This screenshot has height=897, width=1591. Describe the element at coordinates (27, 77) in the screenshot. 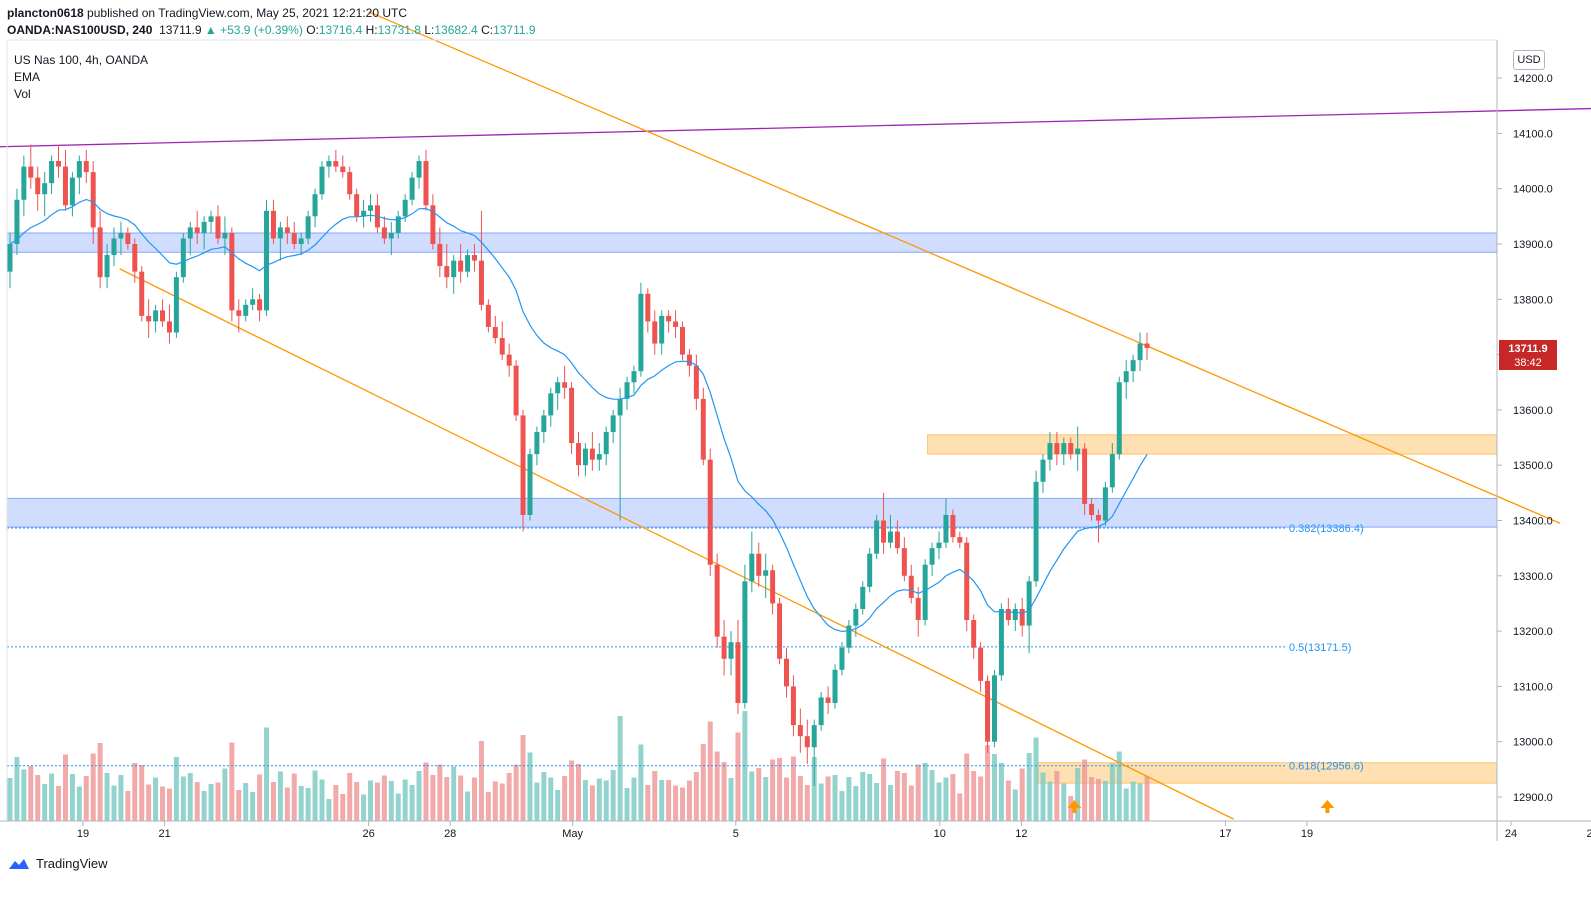

I see `legend-ema: EMA` at that location.